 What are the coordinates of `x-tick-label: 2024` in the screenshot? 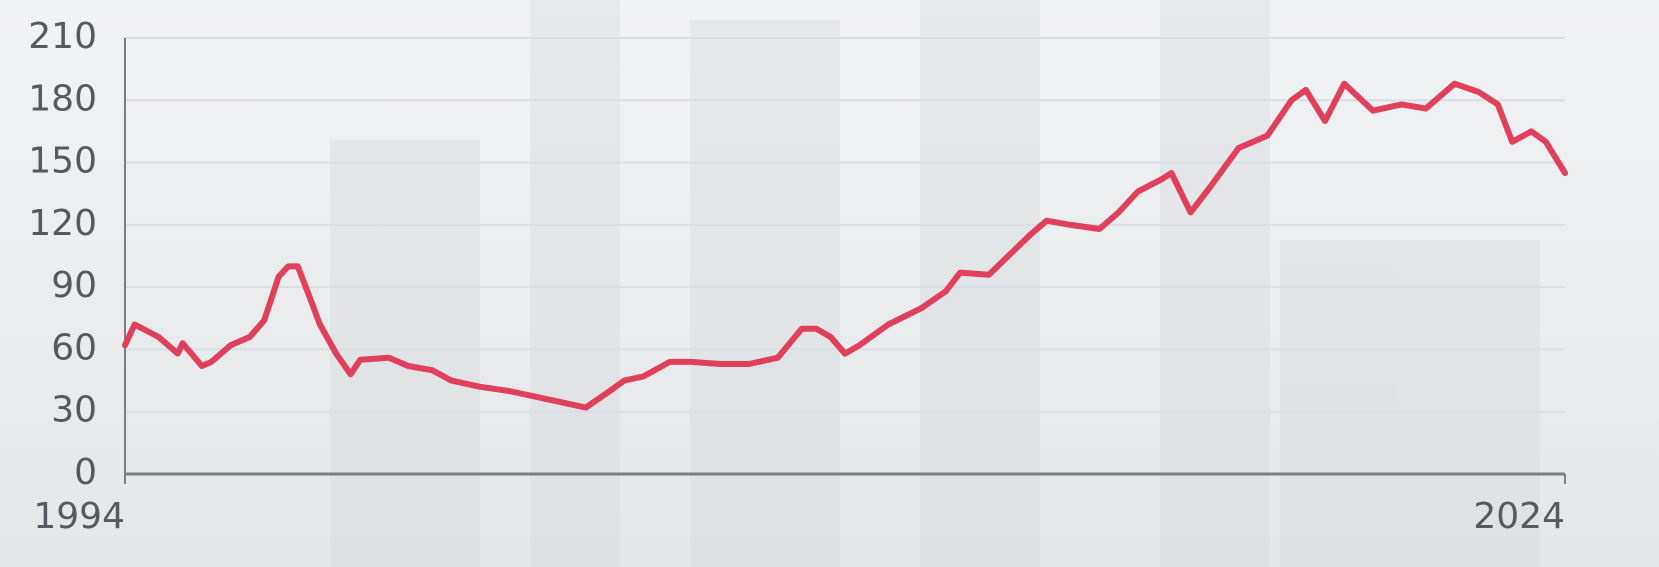 It's located at (1519, 516).